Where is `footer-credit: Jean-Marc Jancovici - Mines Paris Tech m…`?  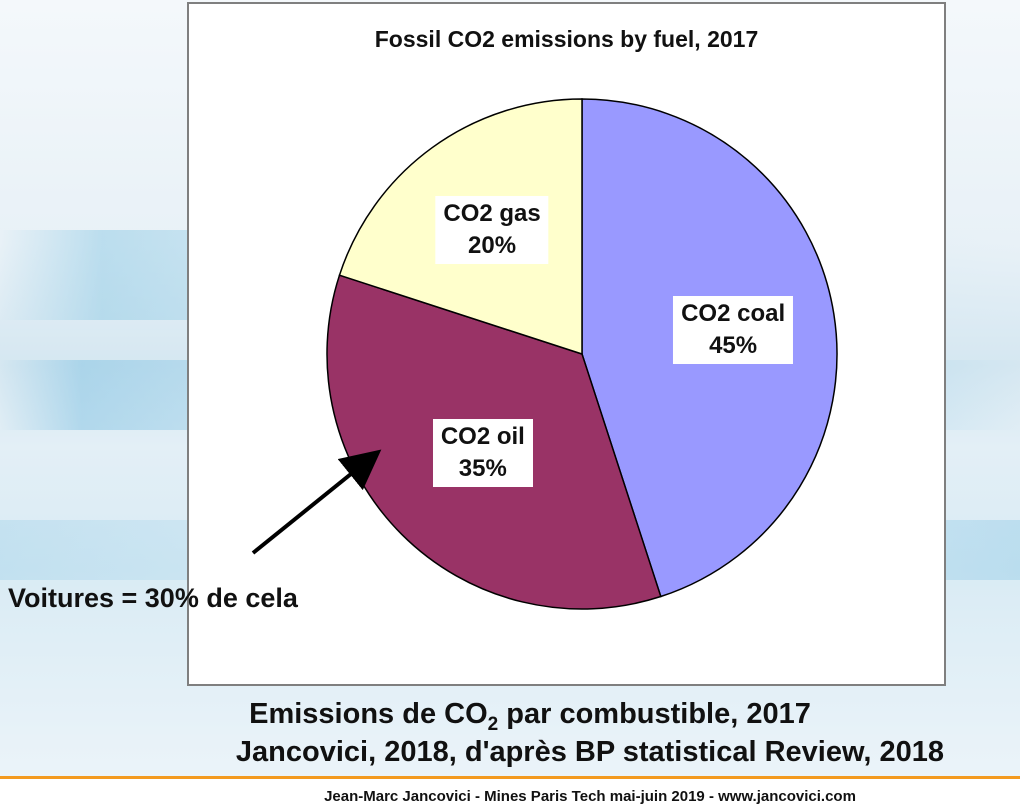 footer-credit: Jean-Marc Jancovici - Mines Paris Tech m… is located at coordinates (550, 796).